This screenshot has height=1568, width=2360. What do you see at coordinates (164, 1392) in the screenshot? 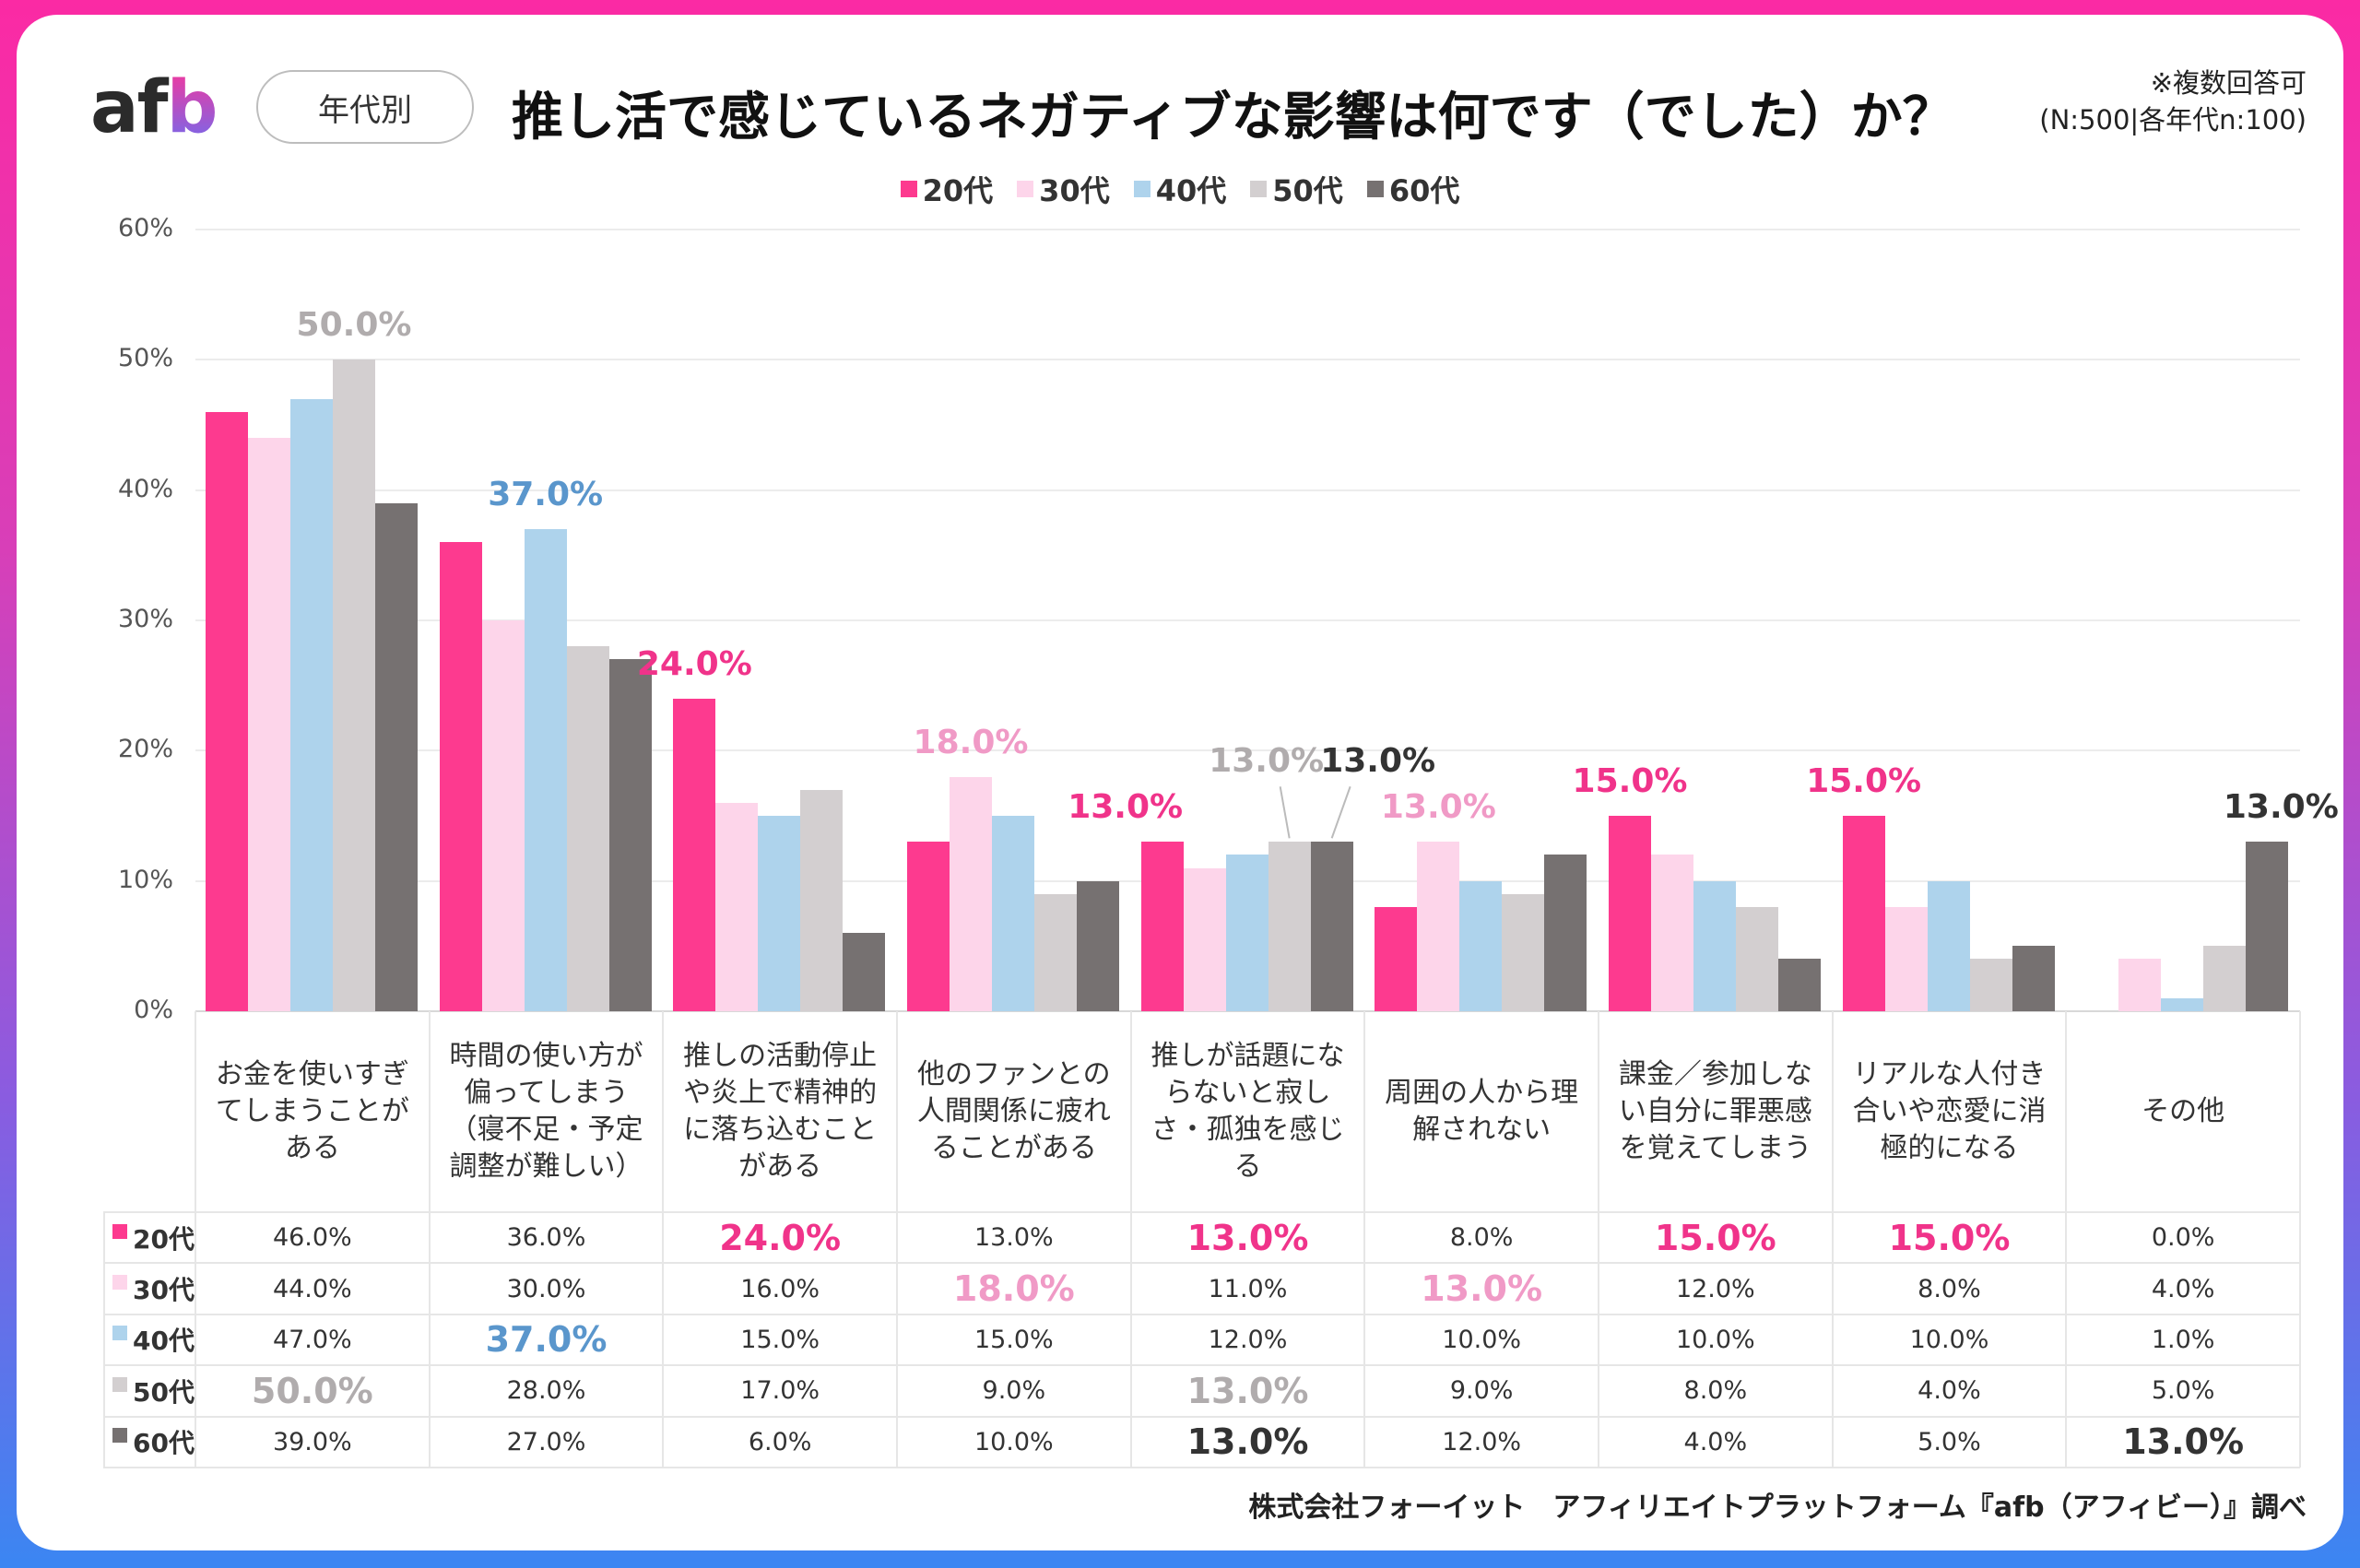
I see `row-label: 50代` at bounding box center [164, 1392].